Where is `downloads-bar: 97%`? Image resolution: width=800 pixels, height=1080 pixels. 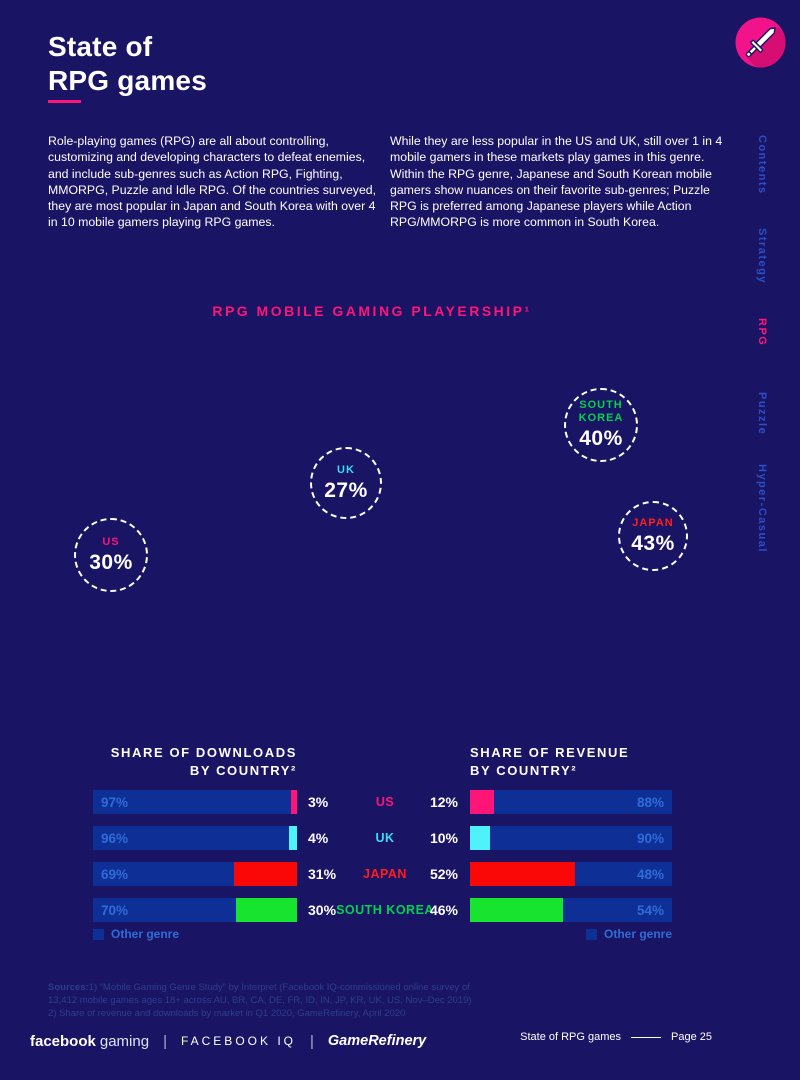 downloads-bar: 97% is located at coordinates (195, 802).